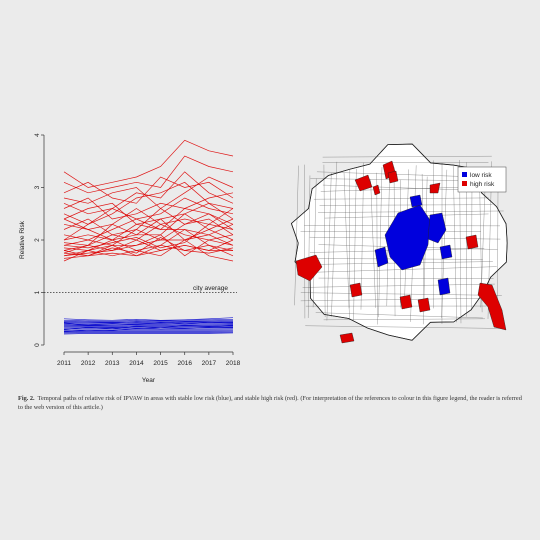 The image size is (540, 540). What do you see at coordinates (149, 380) in the screenshot?
I see `x-axis-label: Year` at bounding box center [149, 380].